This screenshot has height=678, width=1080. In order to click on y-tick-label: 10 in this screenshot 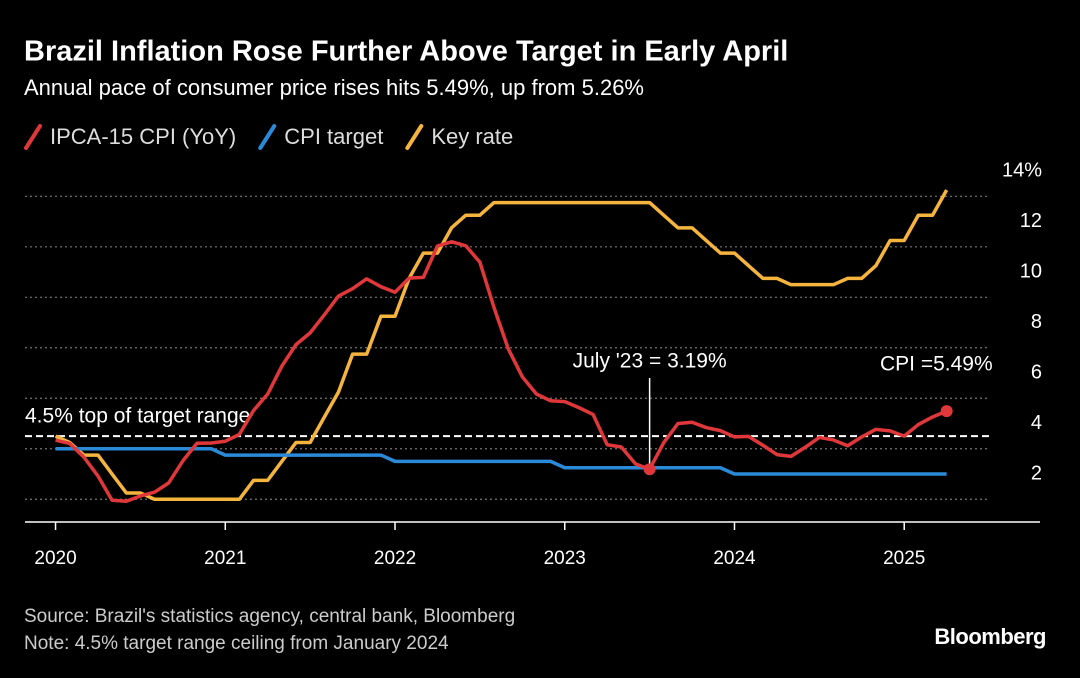, I will do `click(1031, 272)`.